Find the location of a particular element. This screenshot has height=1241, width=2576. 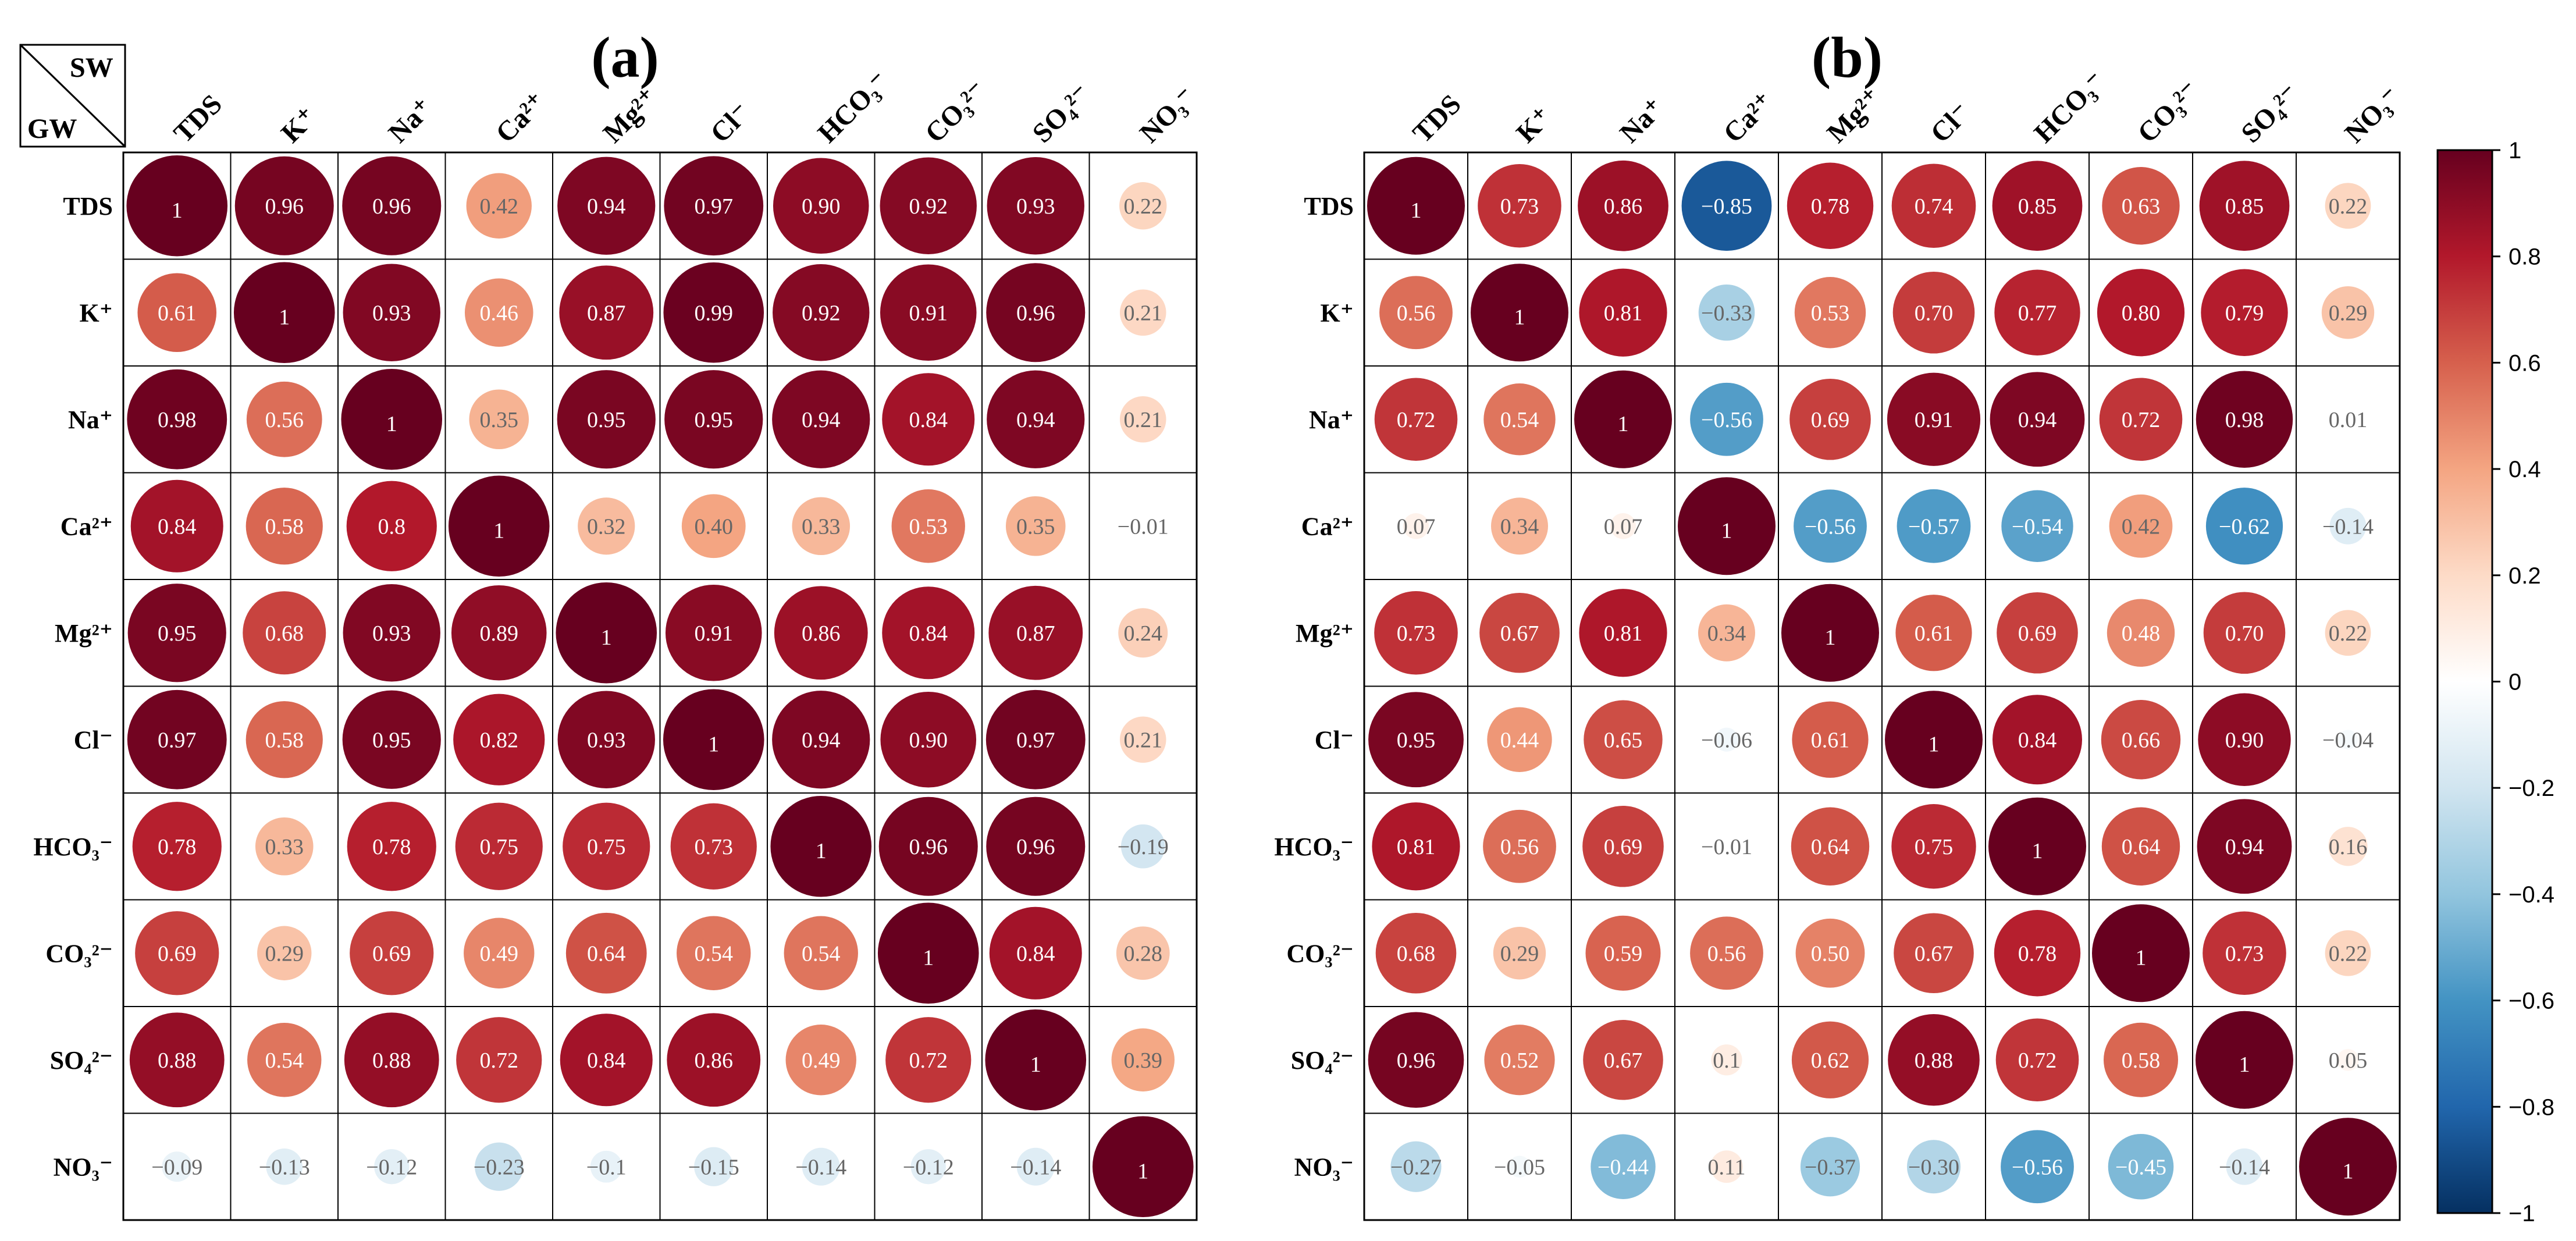

correlation-value: 0.97 is located at coordinates (178, 740).